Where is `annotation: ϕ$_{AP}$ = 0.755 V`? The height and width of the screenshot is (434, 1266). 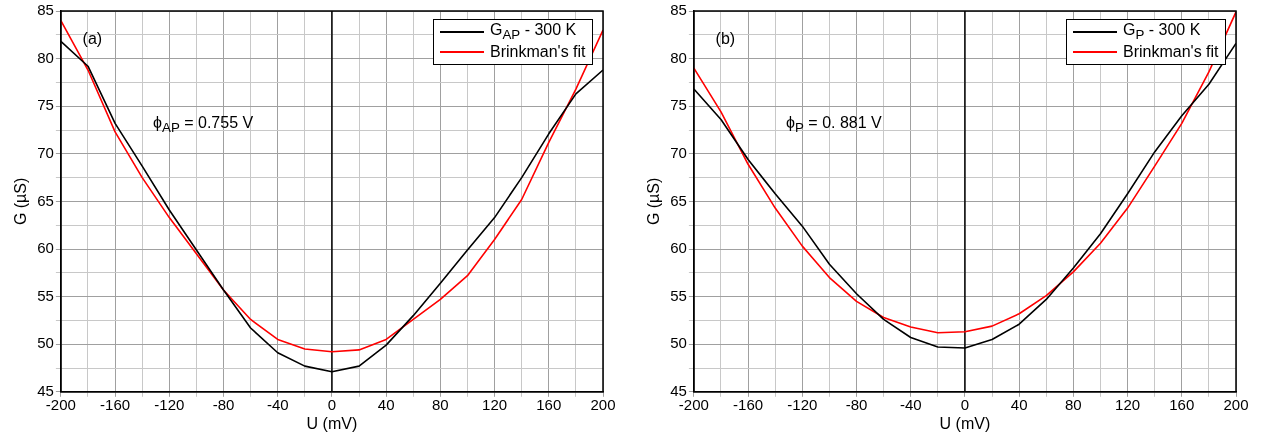
annotation: ϕ$_{AP}$ = 0.755 V is located at coordinates (203, 124).